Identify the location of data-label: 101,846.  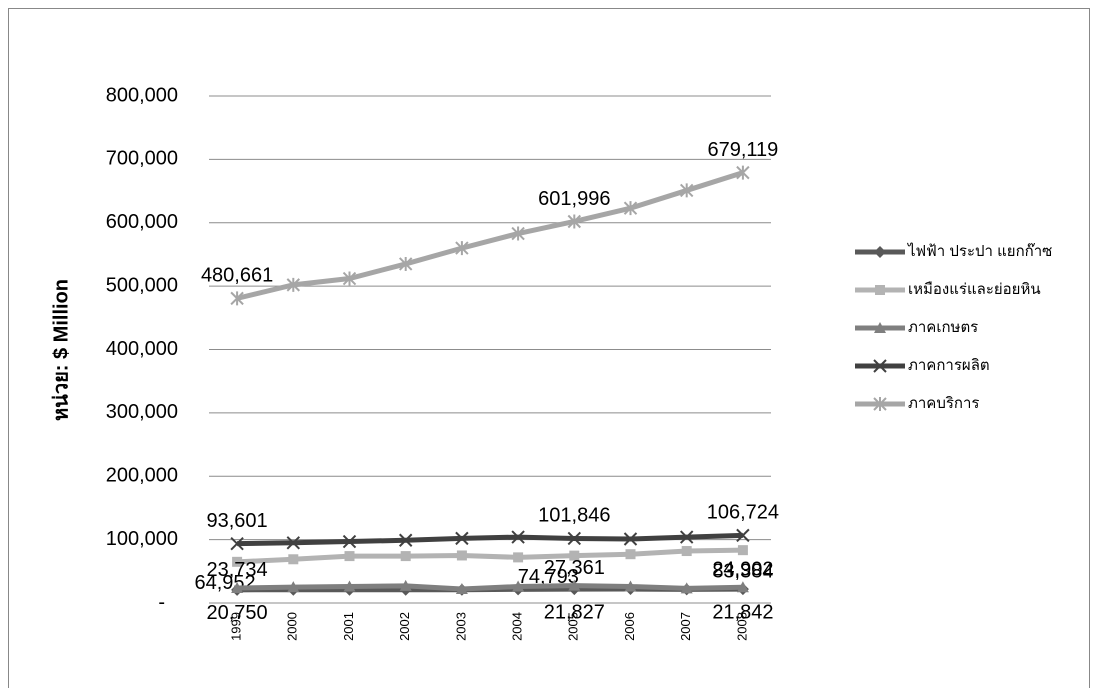
(574, 516).